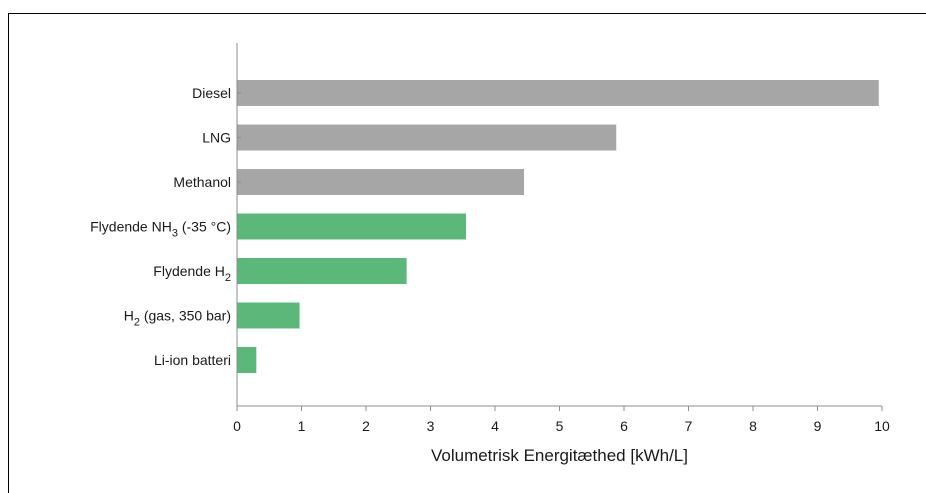 The width and height of the screenshot is (926, 493). Describe the element at coordinates (624, 426) in the screenshot. I see `x-tick-label: 6` at that location.